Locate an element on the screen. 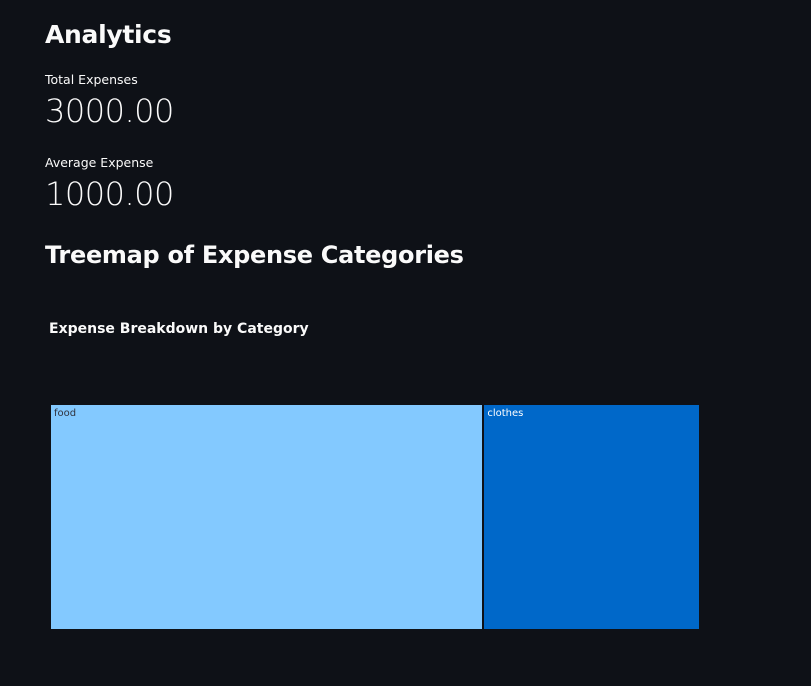 The image size is (811, 686). treemap-tile-label: clothes is located at coordinates (505, 413).